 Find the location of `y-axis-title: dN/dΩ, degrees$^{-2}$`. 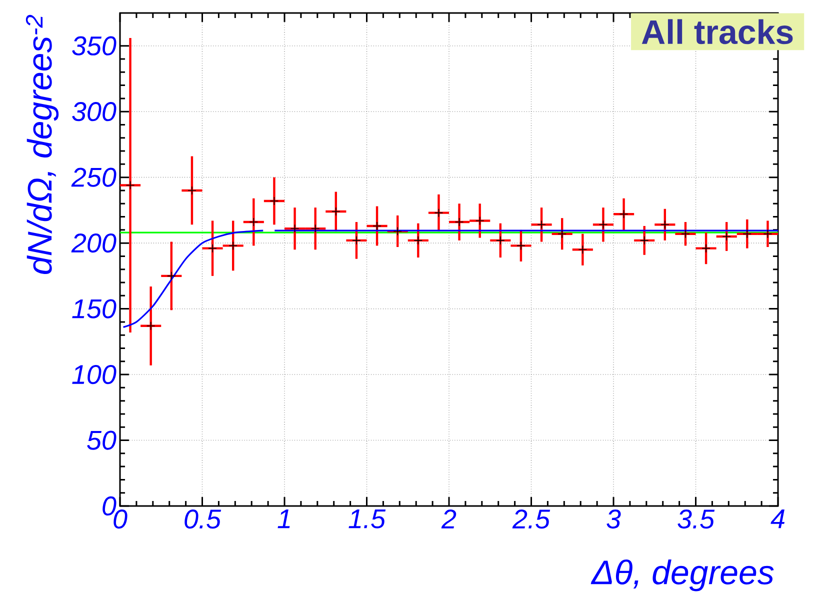

y-axis-title: dN/dΩ, degrees$^{-2}$ is located at coordinates (42, 144).